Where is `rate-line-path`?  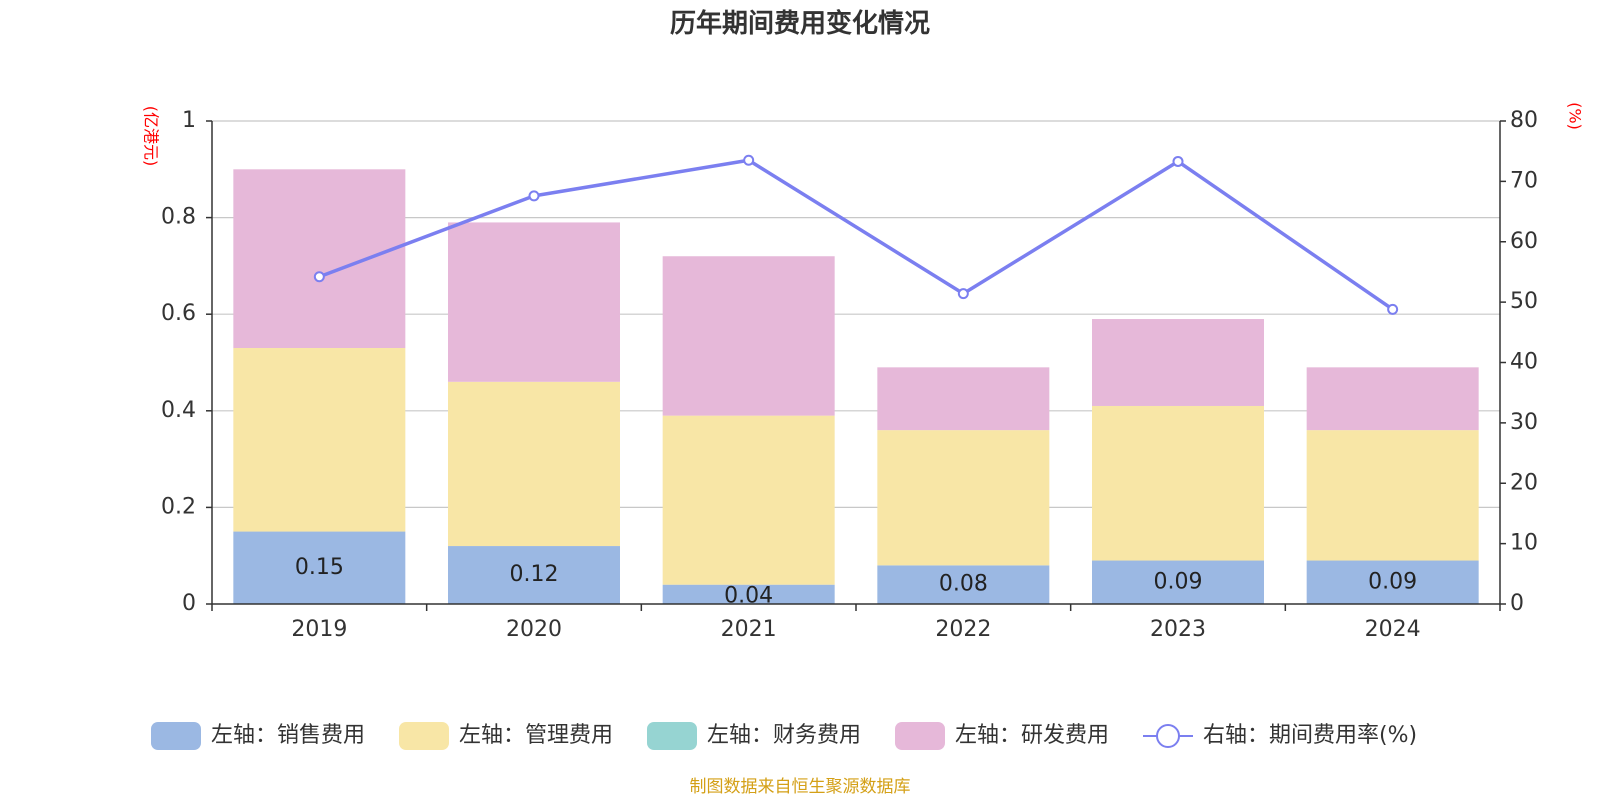
rate-line-path is located at coordinates (856, 234).